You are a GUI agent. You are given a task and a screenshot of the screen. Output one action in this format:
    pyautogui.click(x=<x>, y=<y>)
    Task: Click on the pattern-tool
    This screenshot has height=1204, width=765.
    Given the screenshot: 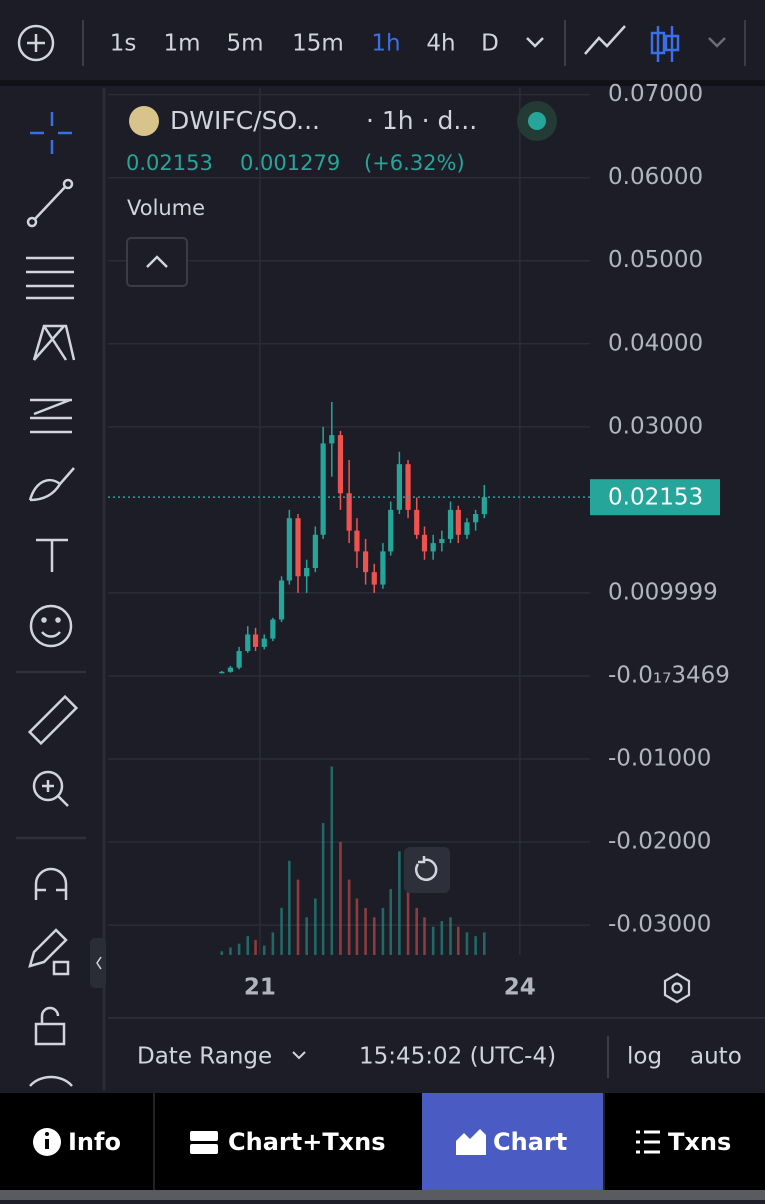 What is the action you would take?
    pyautogui.click(x=54, y=342)
    